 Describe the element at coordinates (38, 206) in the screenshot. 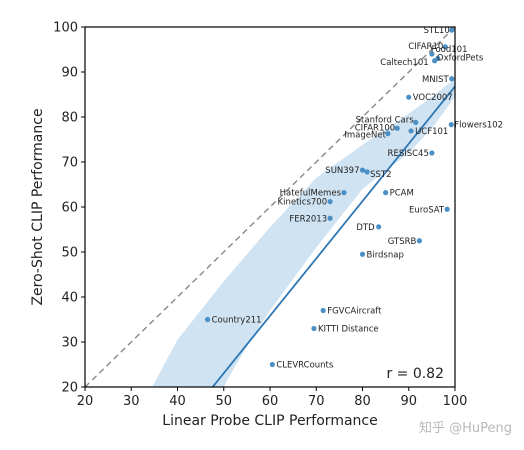

I see `y-axis-title: Zero-Shot CLIP Performance` at that location.